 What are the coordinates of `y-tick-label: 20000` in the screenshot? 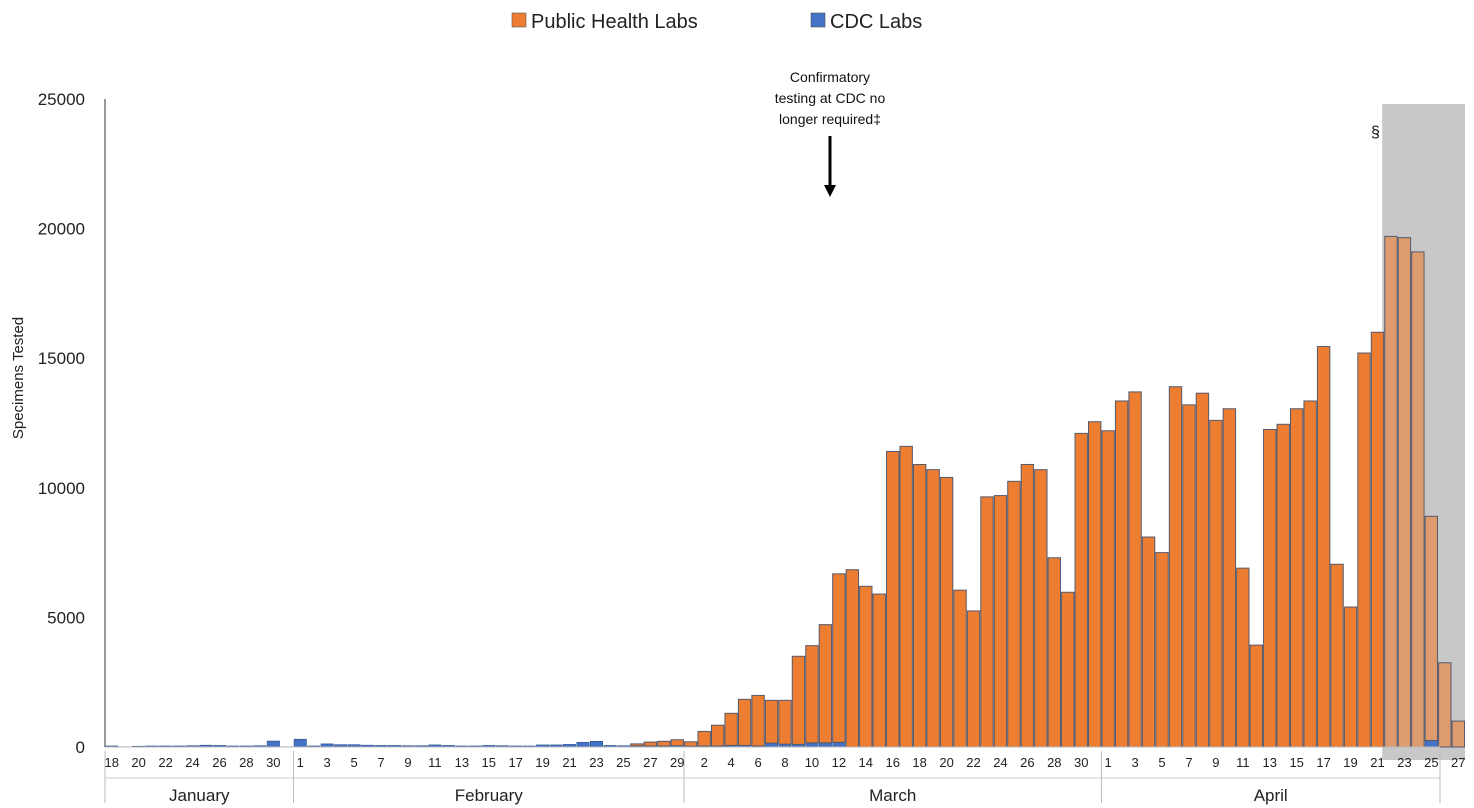 It's located at (61, 229).